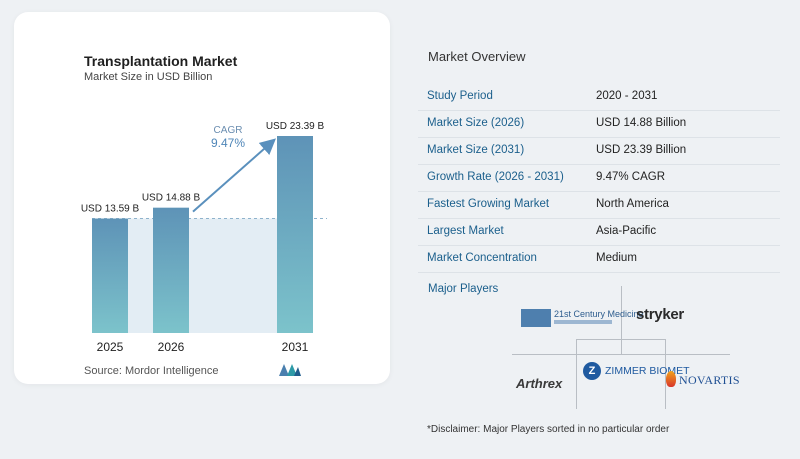  I want to click on overview-row-fastest-growing: Fastest Growing Market North America, so click(599, 205).